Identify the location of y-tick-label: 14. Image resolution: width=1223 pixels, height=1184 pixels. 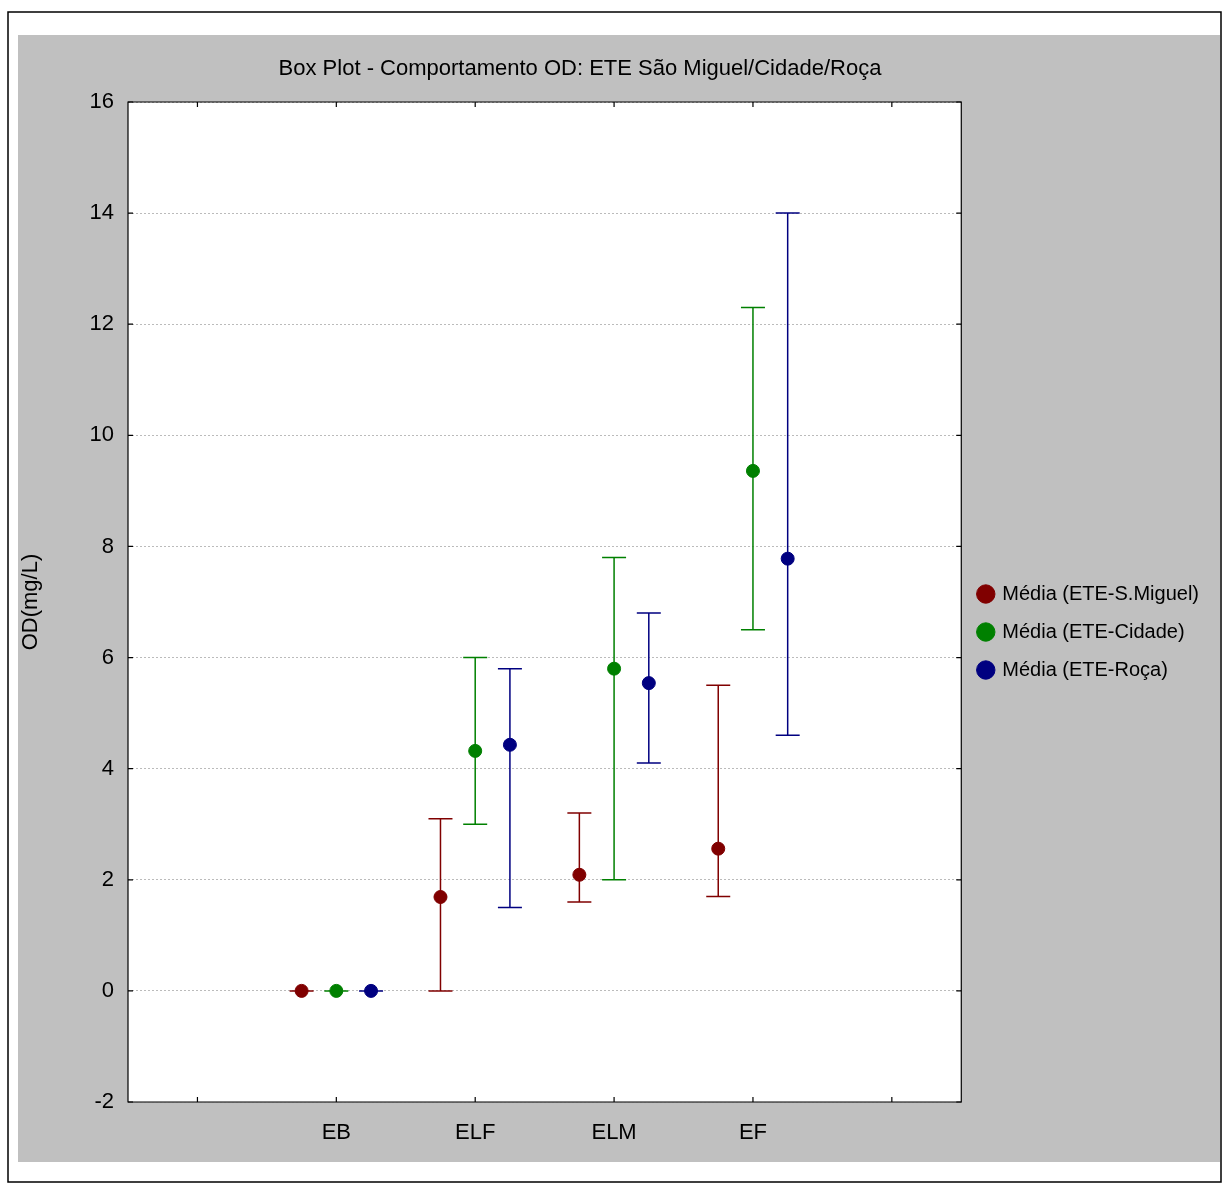
(101, 212).